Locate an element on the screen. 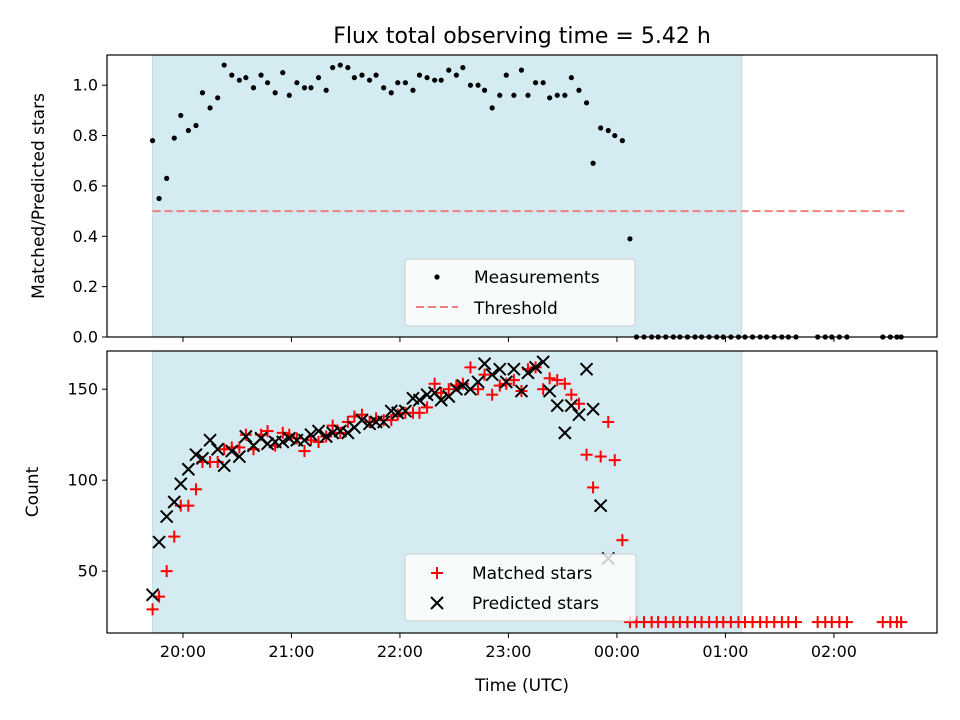  x-tick-label: 01:00 is located at coordinates (725, 651).